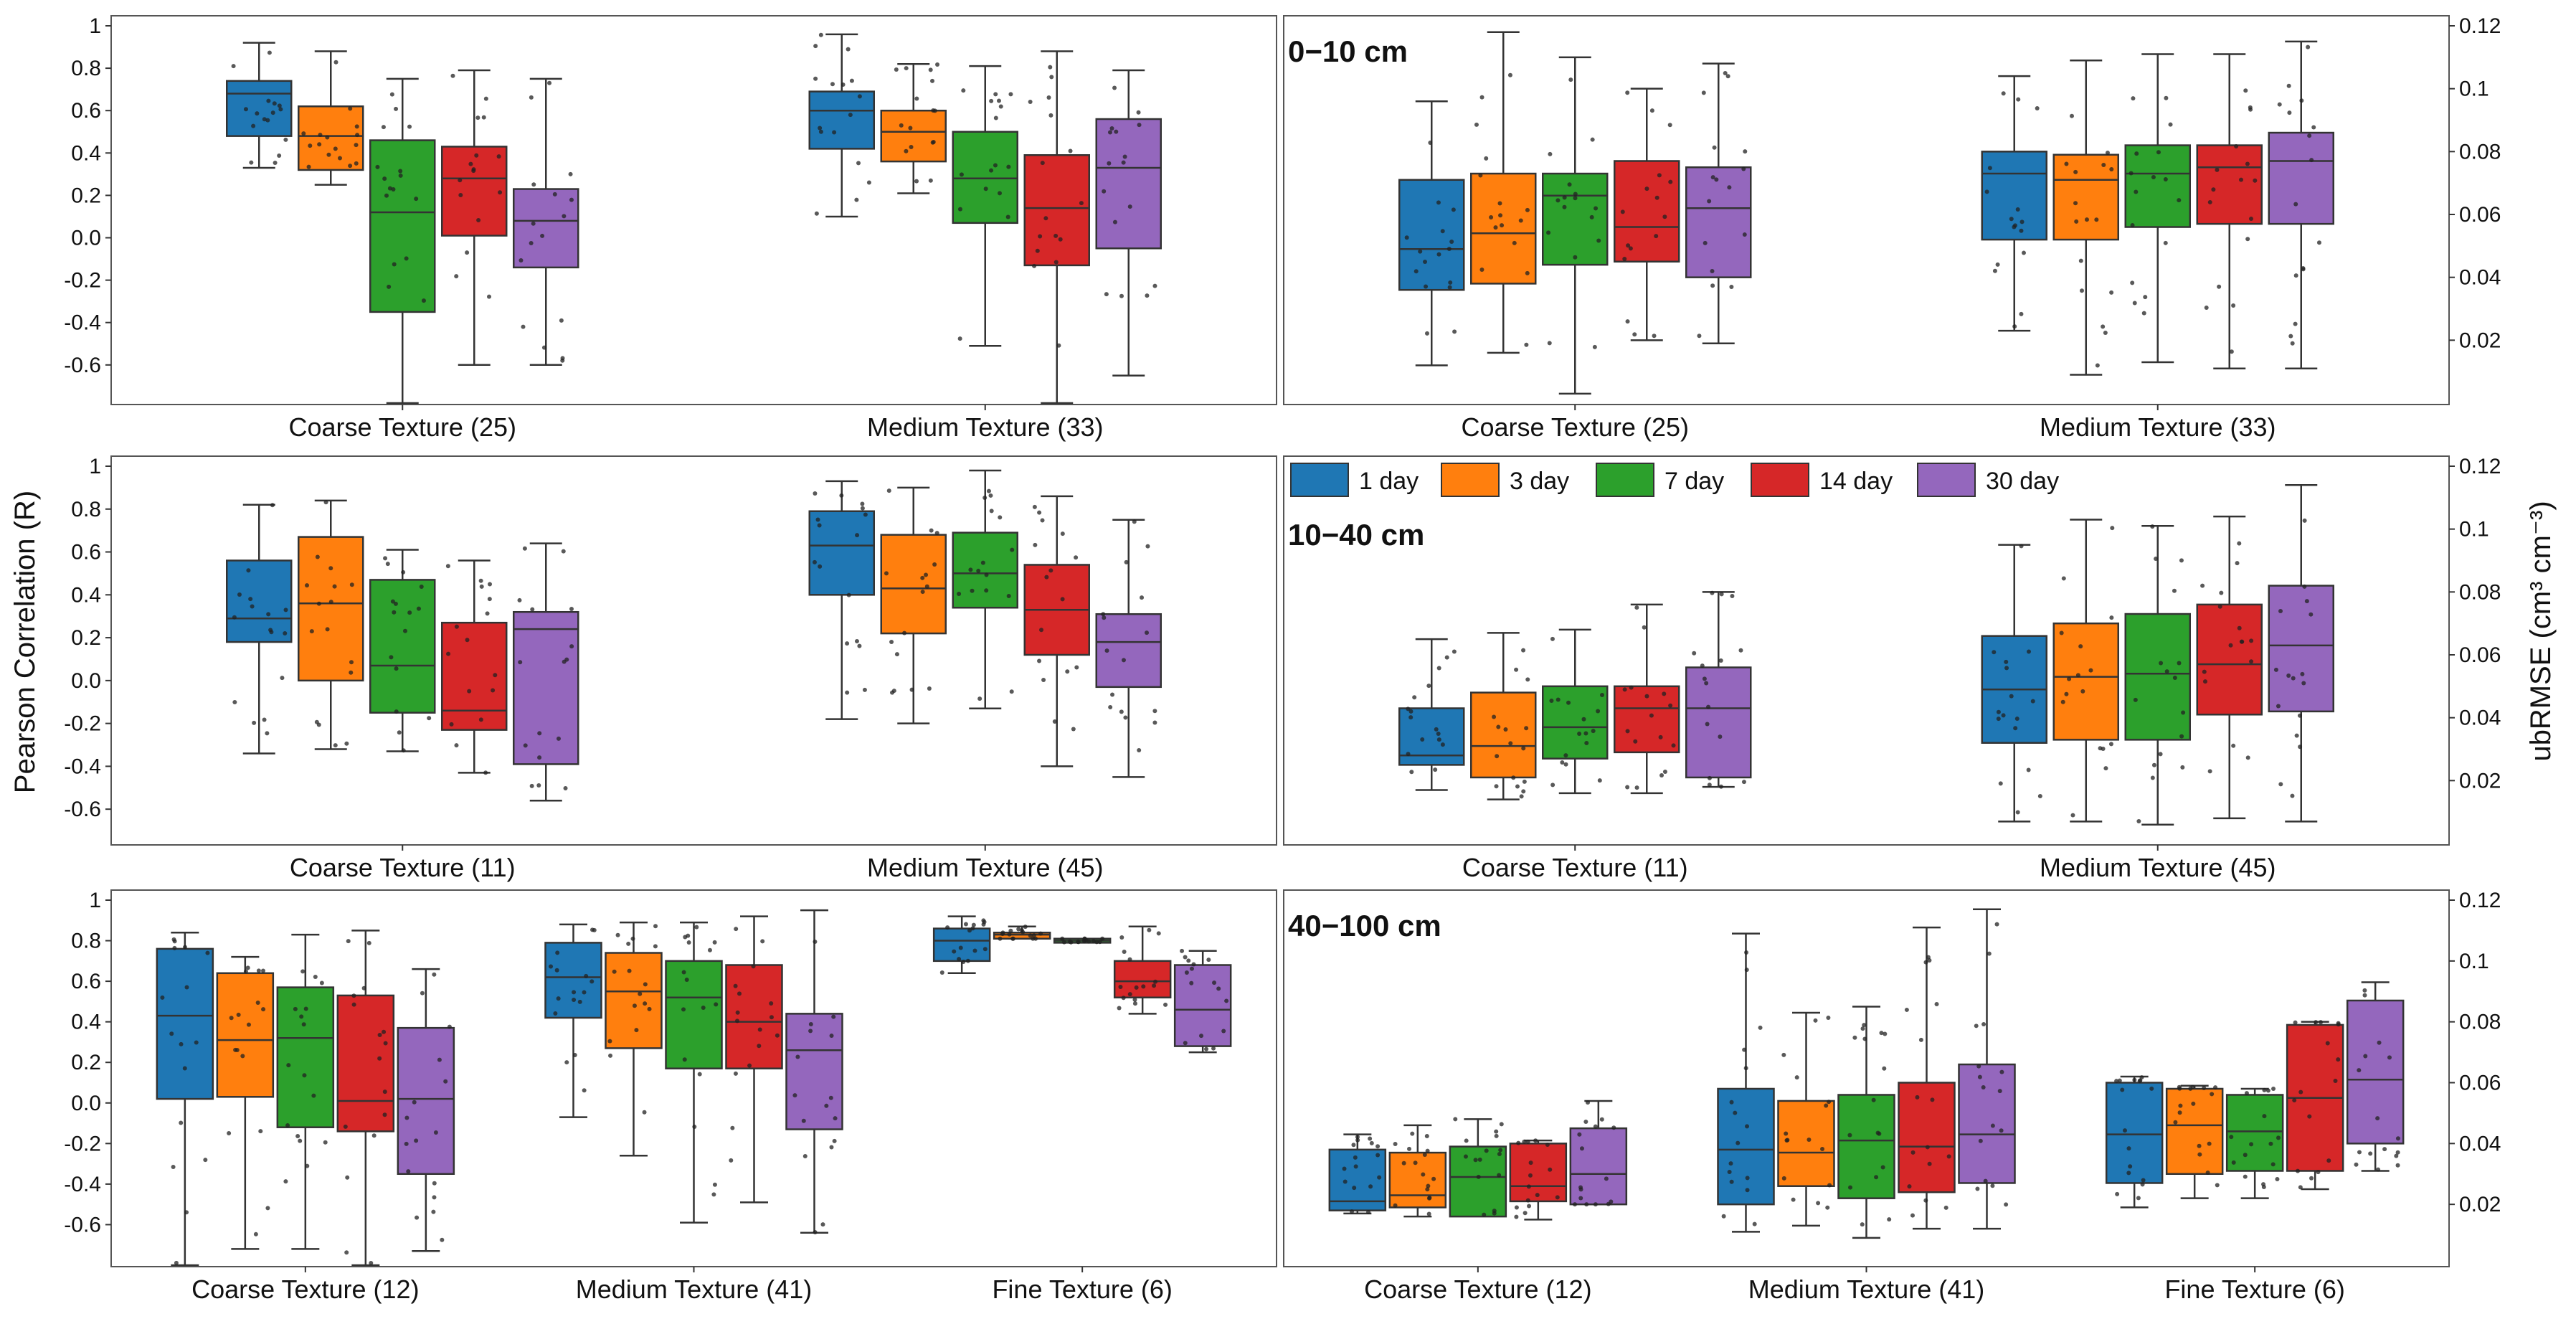  Describe the element at coordinates (305, 1117) in the screenshot. I see `group-1: Coarse Texture (12)` at that location.